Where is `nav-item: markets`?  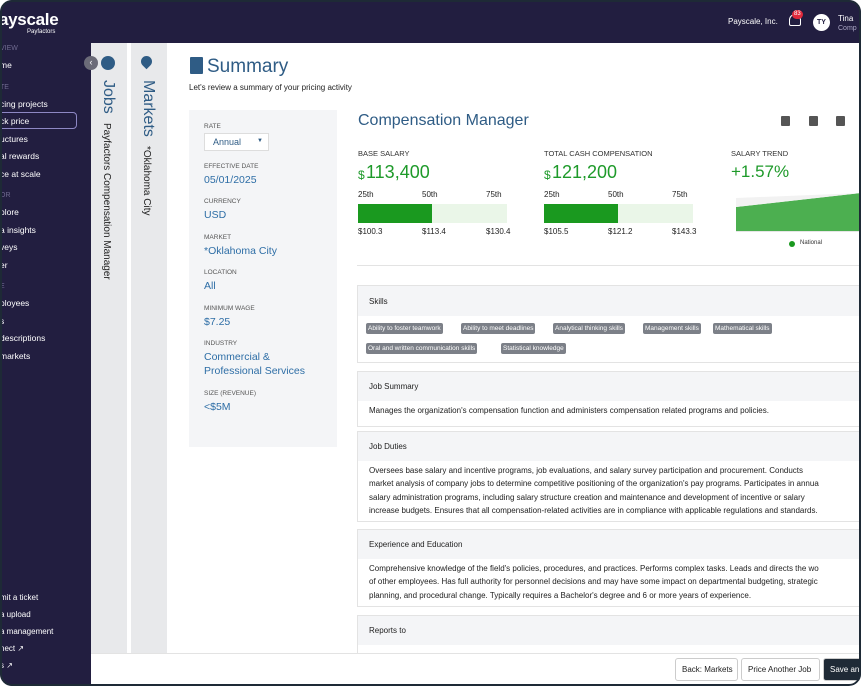 nav-item: markets is located at coordinates (15, 355).